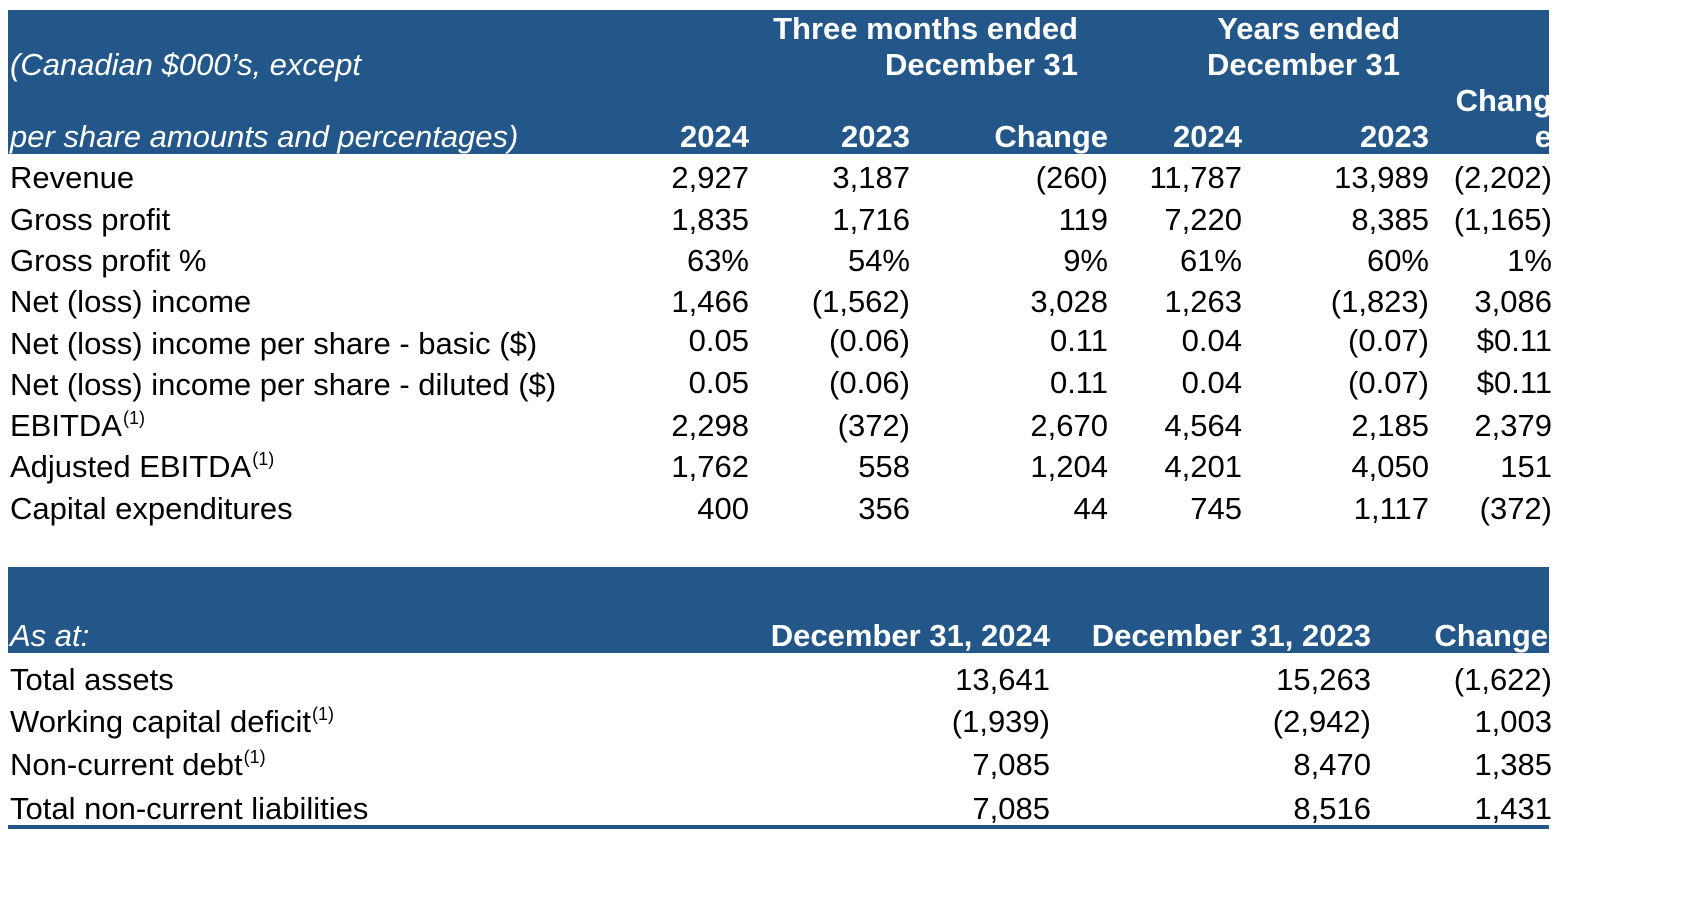  What do you see at coordinates (1203, 301) in the screenshot?
I see `cell-yr-2024: 1,263` at bounding box center [1203, 301].